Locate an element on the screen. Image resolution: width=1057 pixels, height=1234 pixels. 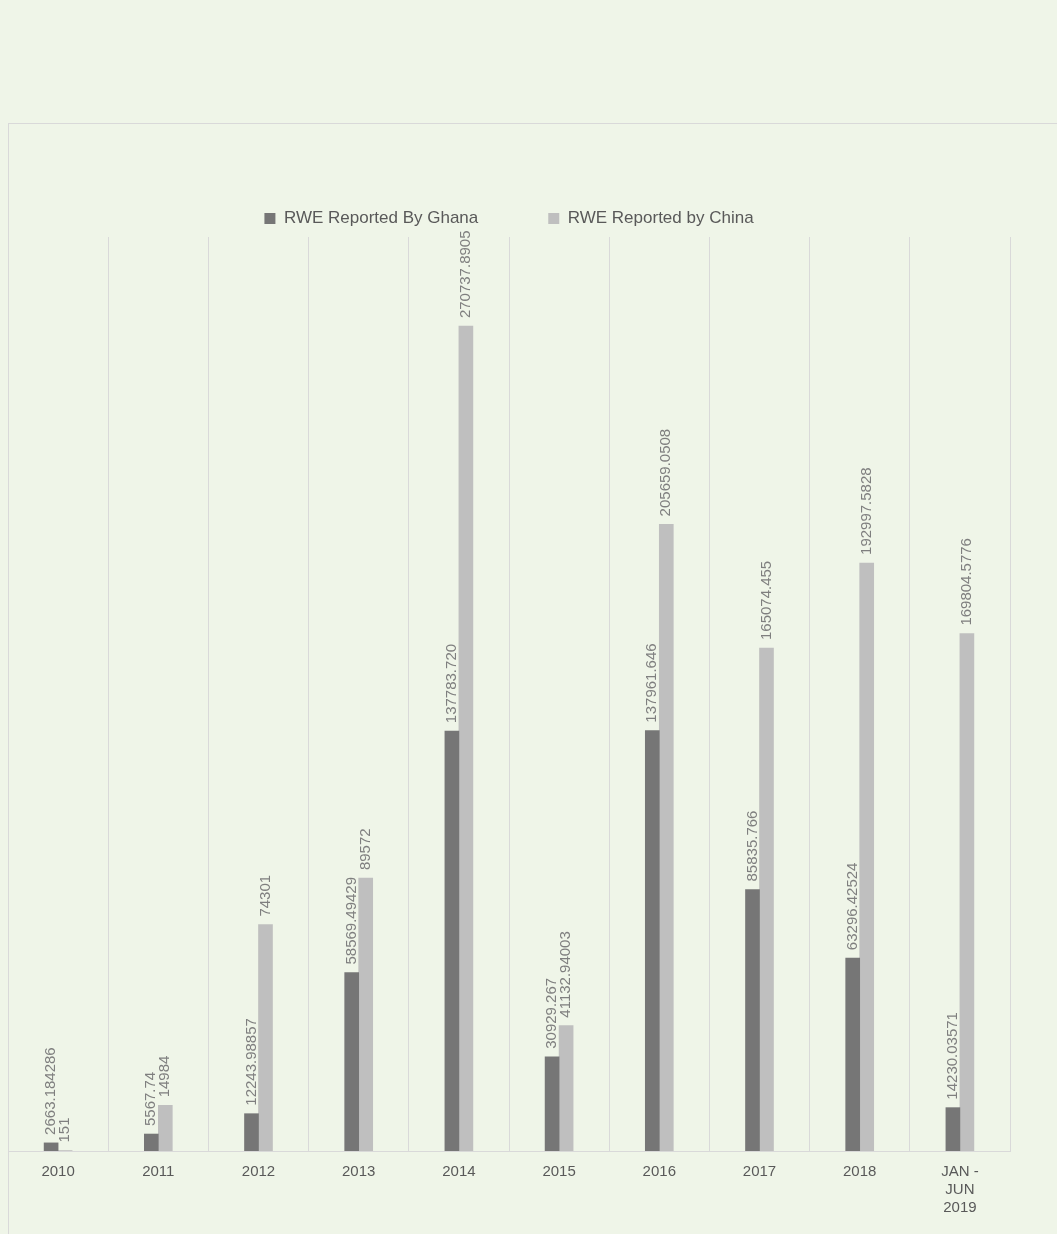
data-label: 85835.766 is located at coordinates (751, 846).